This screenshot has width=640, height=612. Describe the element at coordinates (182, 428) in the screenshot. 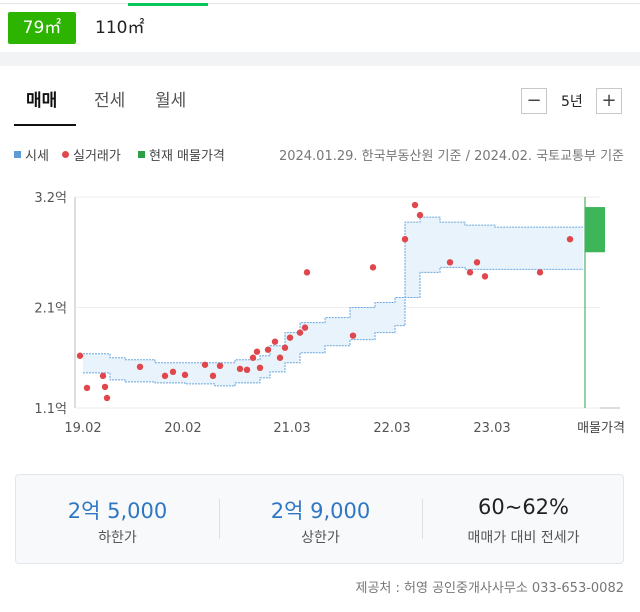

I see `x-tick-label: 20.02` at that location.